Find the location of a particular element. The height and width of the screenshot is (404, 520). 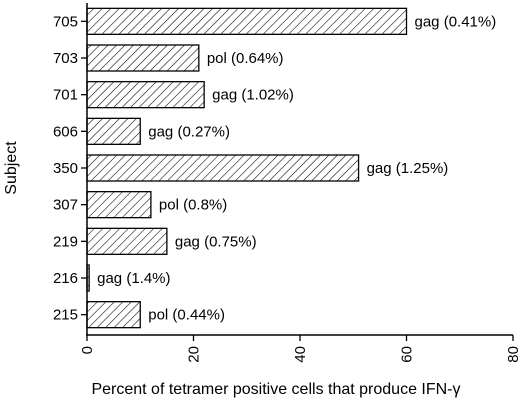

bar-data-label: gag (0.41%) is located at coordinates (456, 21).